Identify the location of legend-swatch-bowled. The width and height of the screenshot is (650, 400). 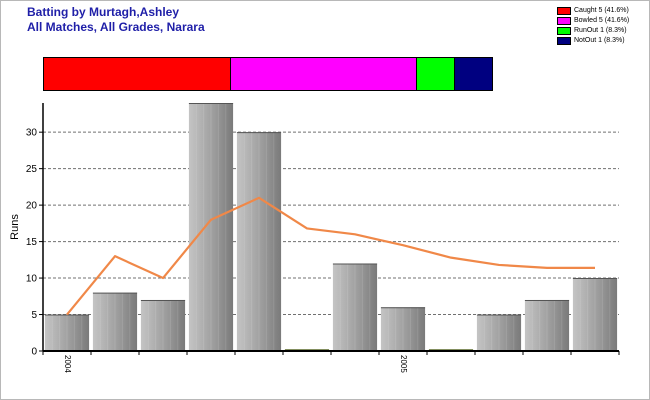
(564, 21).